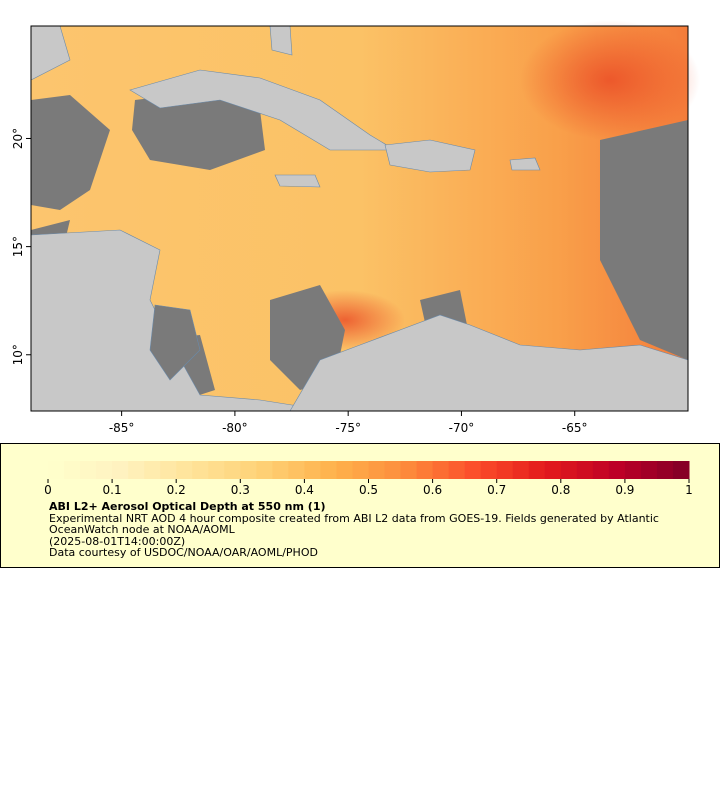 Image resolution: width=720 pixels, height=800 pixels. Describe the element at coordinates (122, 428) in the screenshot. I see `x-tick-label: -85°` at that location.